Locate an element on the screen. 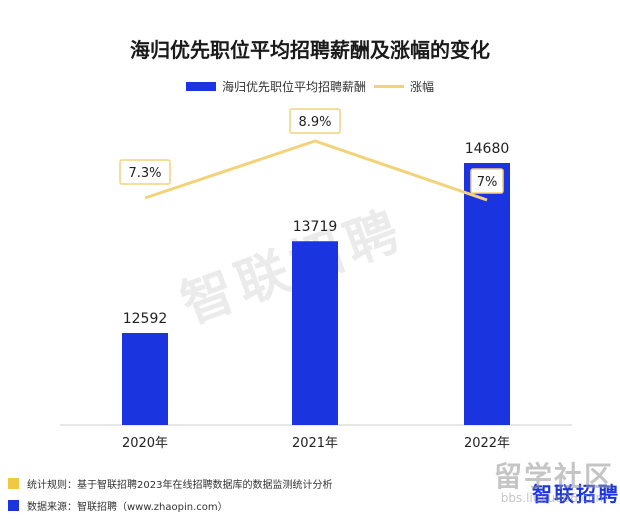  legend-swatch-salary is located at coordinates (200, 86).